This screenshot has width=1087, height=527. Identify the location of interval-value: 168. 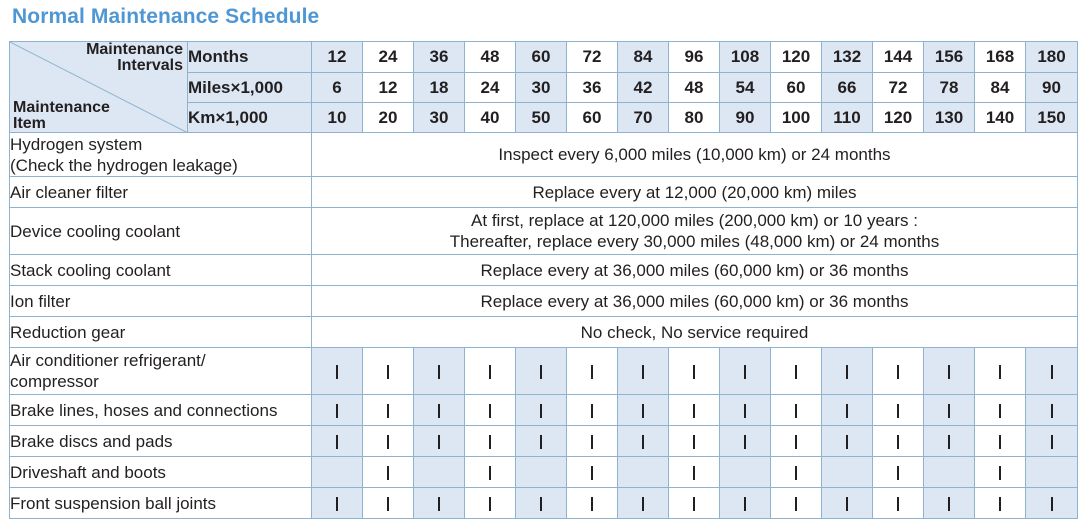
(1000, 57).